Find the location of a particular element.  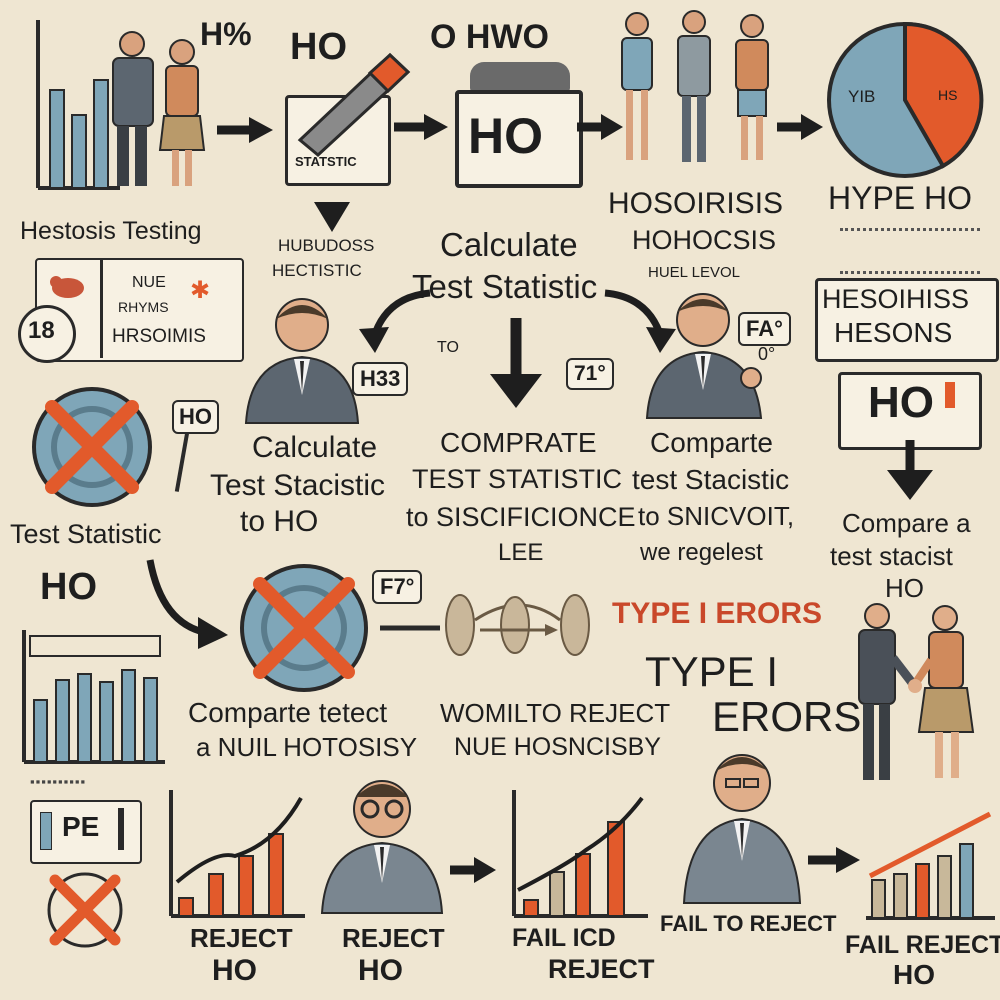

scribble-row5: ▪▪▪▪▪▪▪▪▪▪ is located at coordinates (58, 781).